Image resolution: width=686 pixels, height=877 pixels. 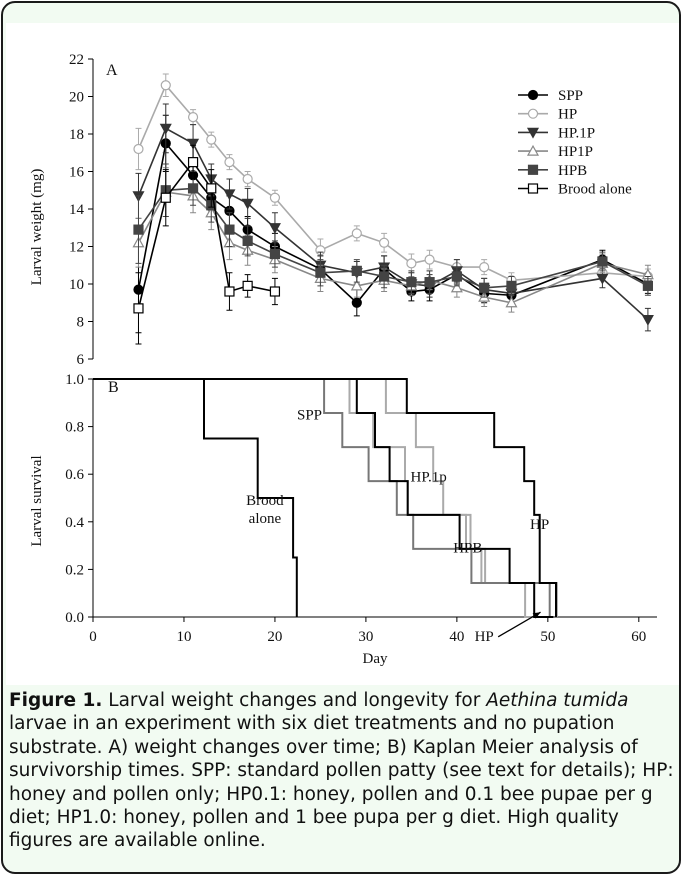 What do you see at coordinates (274, 637) in the screenshot?
I see `panel-b-x-tick-label: 20` at bounding box center [274, 637].